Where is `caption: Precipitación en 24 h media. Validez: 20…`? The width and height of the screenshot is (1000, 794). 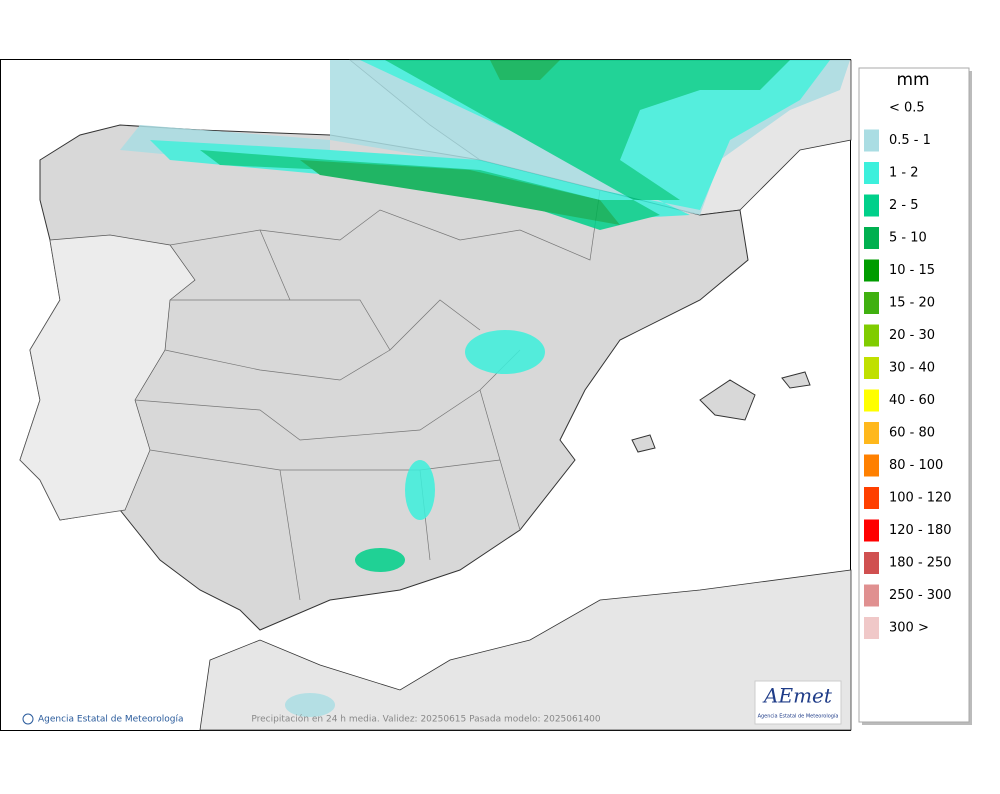
caption: Precipitación en 24 h media. Validez: 20… is located at coordinates (426, 719).